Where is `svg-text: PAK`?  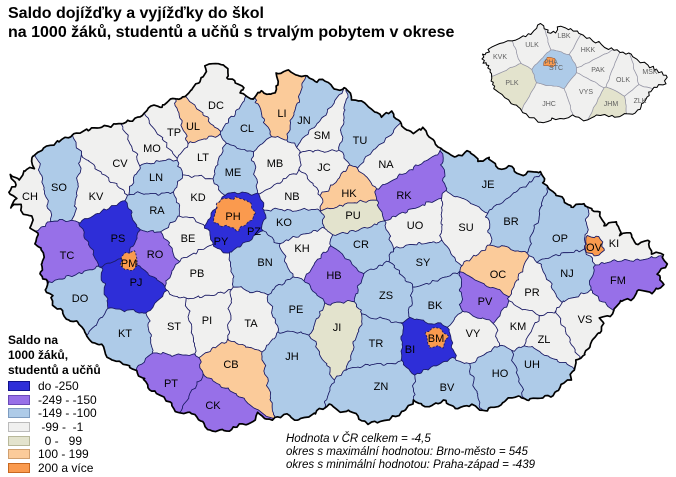
svg-text: PAK is located at coordinates (598, 70).